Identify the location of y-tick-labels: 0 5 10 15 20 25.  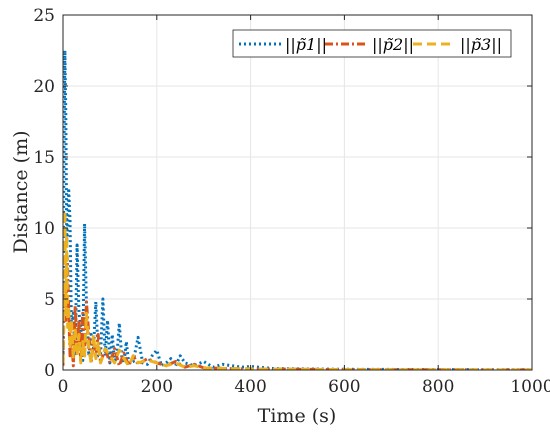
(44, 193).